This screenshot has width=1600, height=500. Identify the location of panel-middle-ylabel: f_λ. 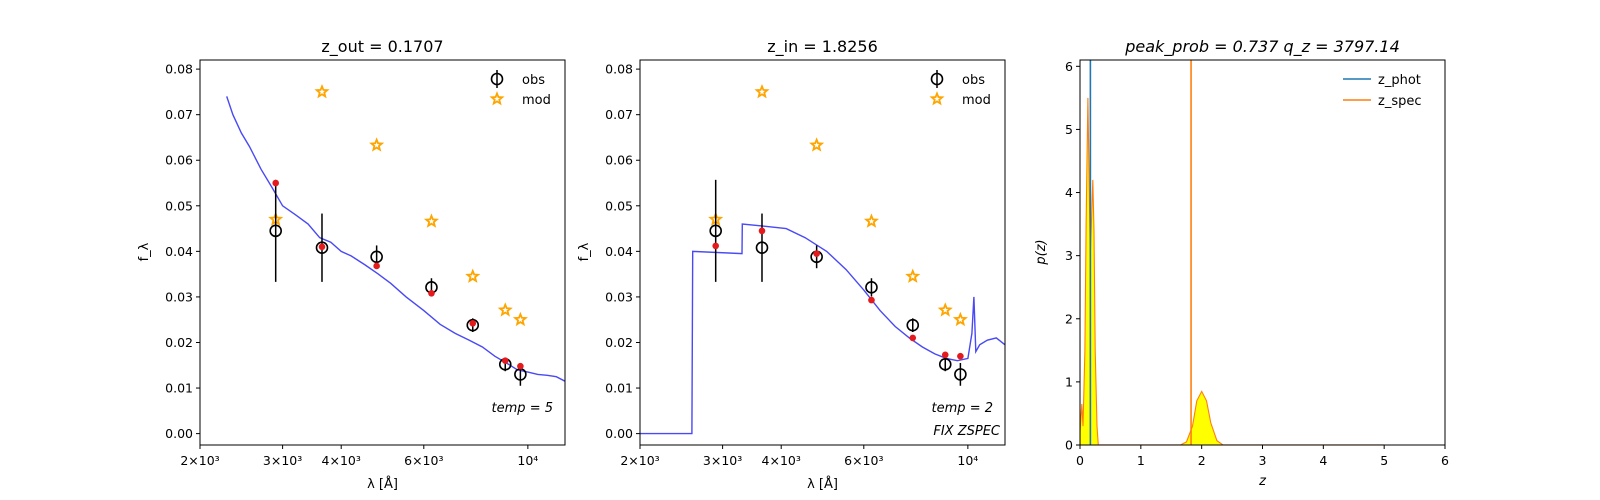
(584, 251).